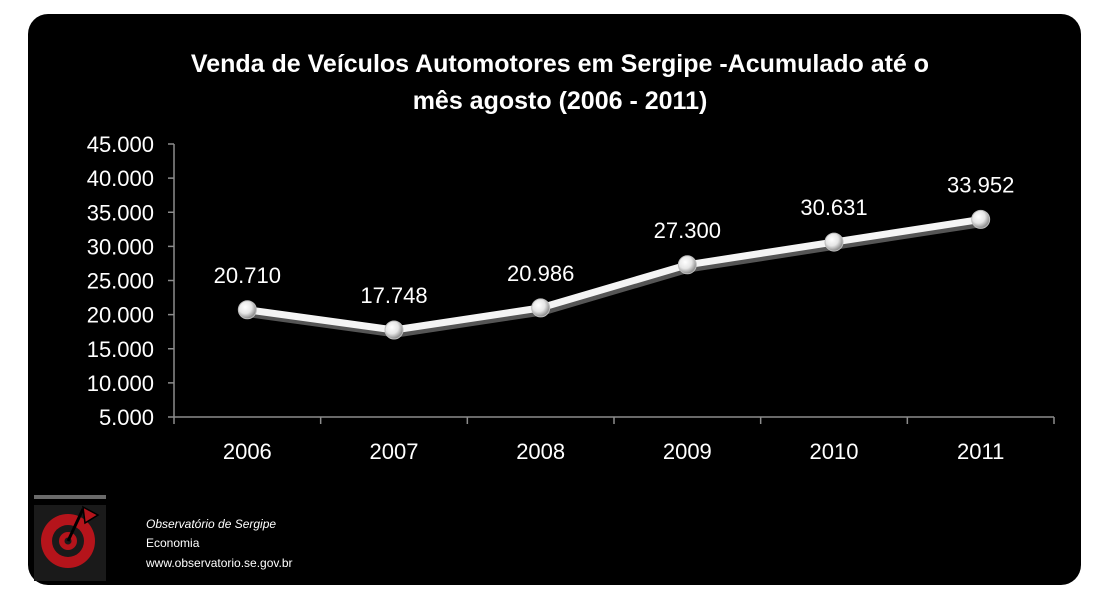 This screenshot has width=1109, height=597. Describe the element at coordinates (540, 451) in the screenshot. I see `x-tick-label: 2008` at that location.